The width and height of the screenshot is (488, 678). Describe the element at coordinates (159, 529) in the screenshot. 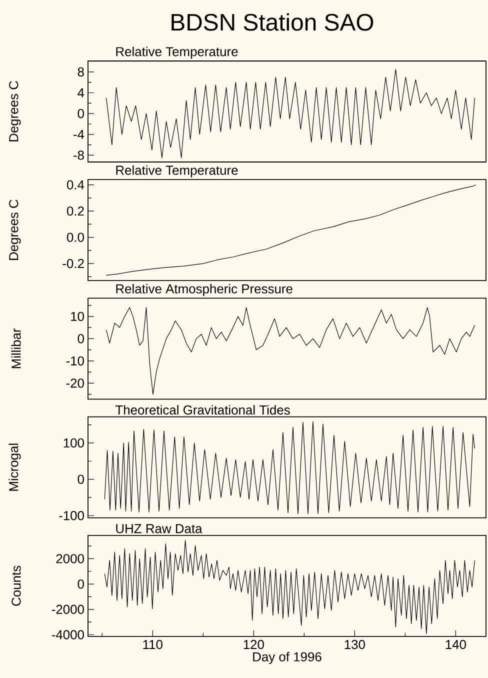

I see `chart-title: UHZ Raw Data` at that location.